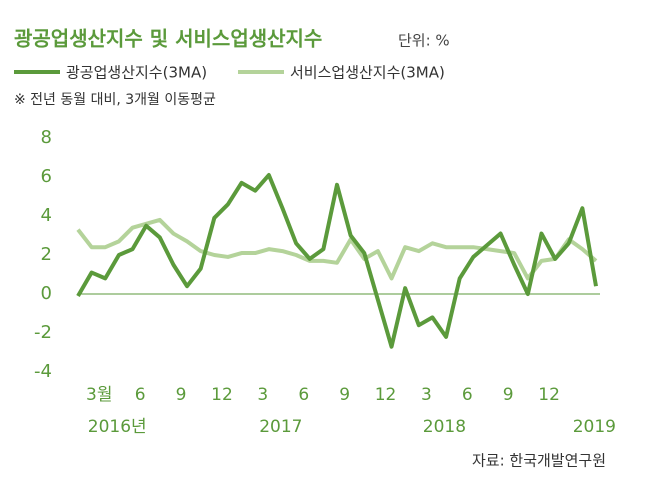 Image resolution: width=648 pixels, height=491 pixels. Describe the element at coordinates (43, 371) in the screenshot. I see `y-tick-label: -4` at that location.